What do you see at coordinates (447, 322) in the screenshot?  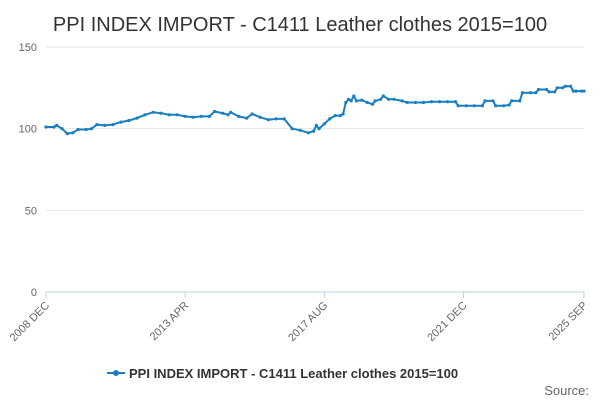 I see `x-tick-label: 2021 DEC` at bounding box center [447, 322].